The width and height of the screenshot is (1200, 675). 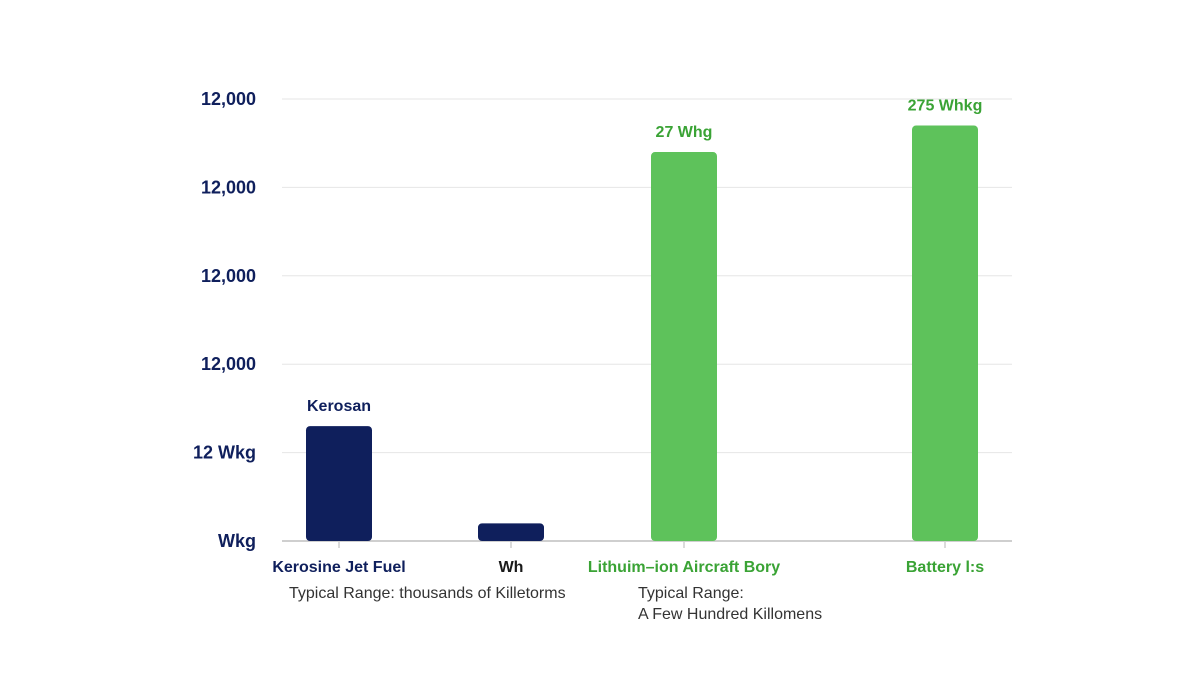 What do you see at coordinates (339, 406) in the screenshot?
I see `data-label: Kerosan` at bounding box center [339, 406].